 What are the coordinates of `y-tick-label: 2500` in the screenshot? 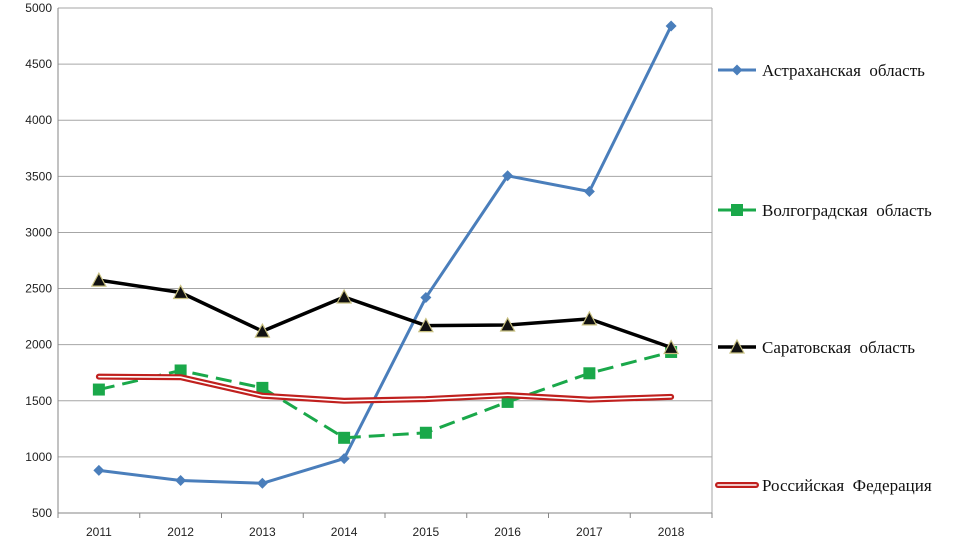 It's located at (38, 289).